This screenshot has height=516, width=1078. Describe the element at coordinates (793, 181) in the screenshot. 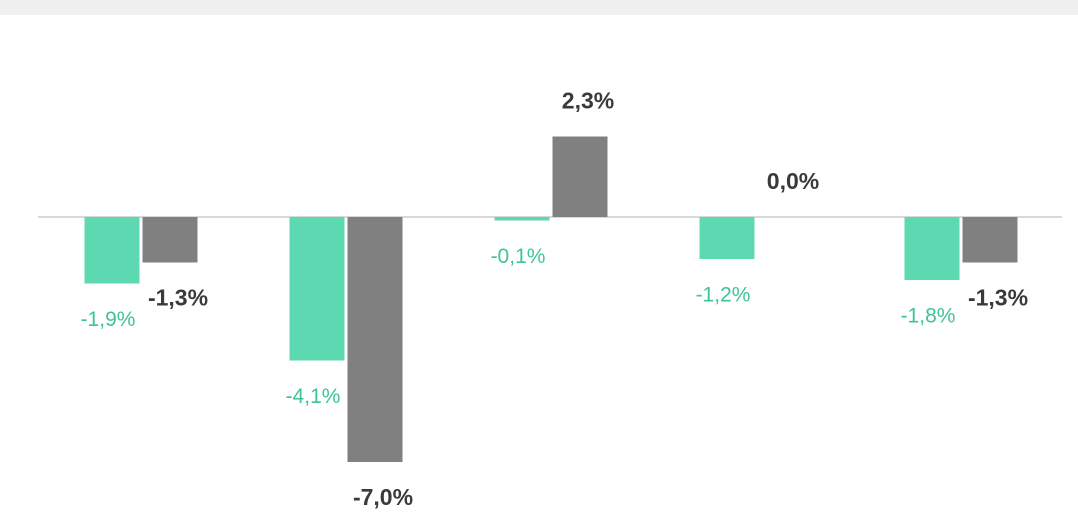

I see `value-label: 0,0%` at that location.